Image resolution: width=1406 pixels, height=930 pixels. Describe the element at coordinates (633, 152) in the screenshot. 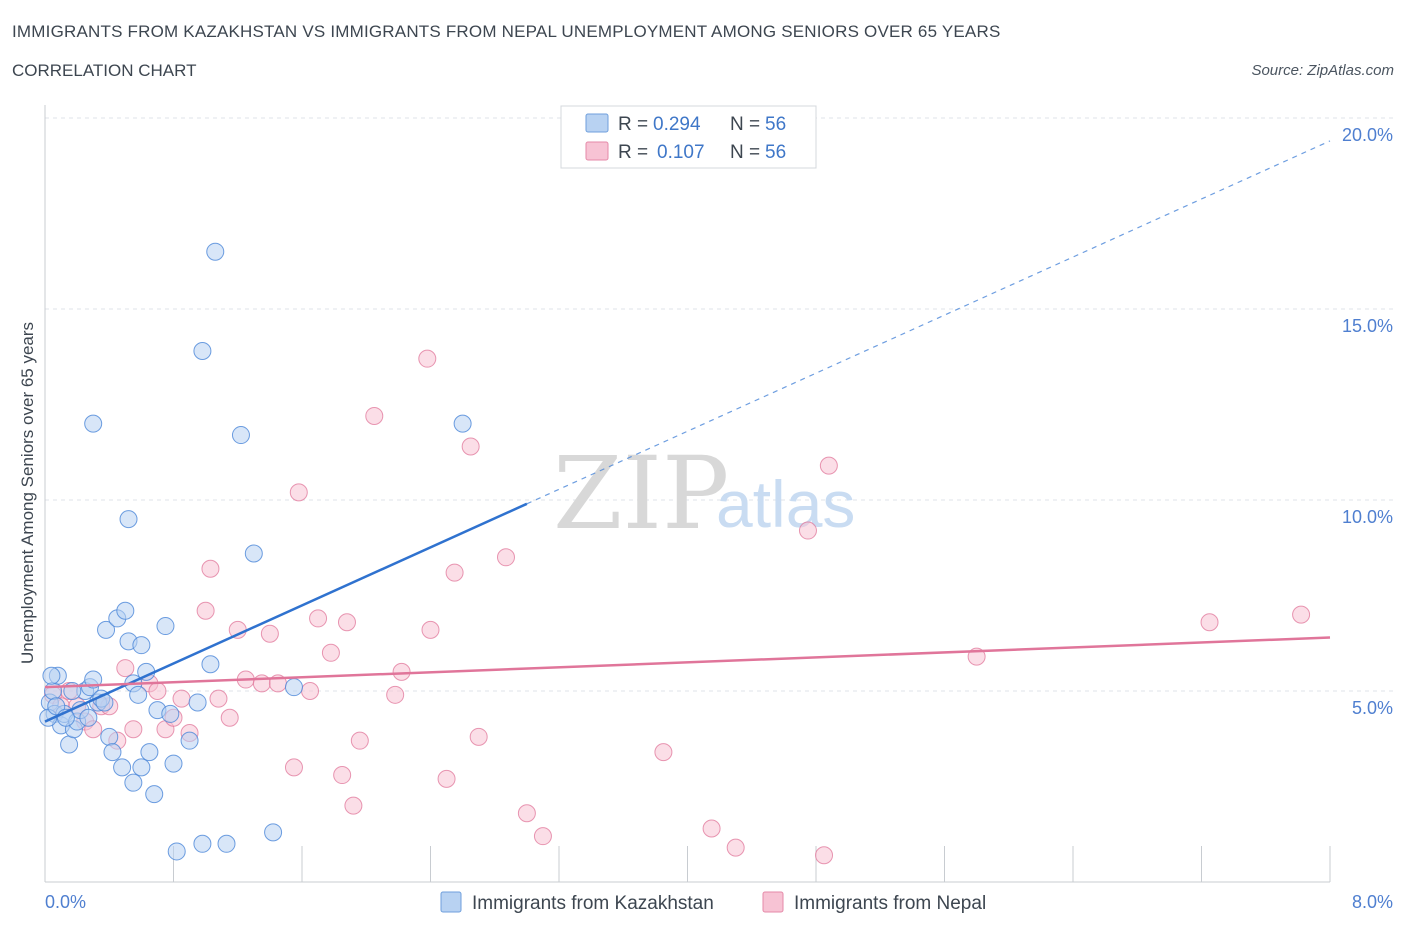

I see `legend-r-label-nepal: R =` at that location.